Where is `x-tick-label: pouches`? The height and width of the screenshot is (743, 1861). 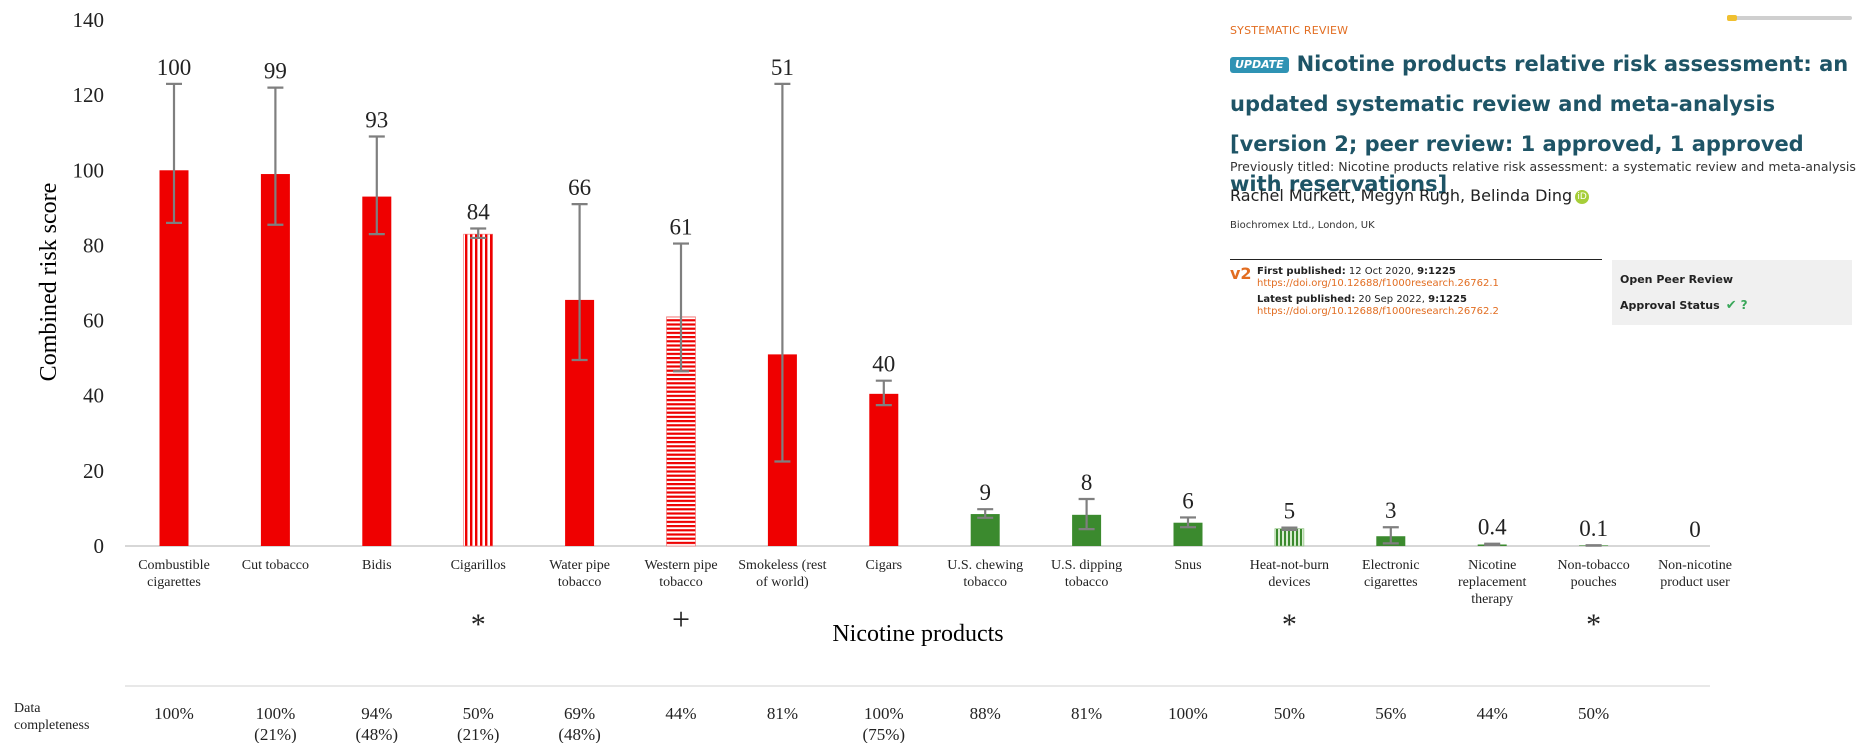
x-tick-label: pouches is located at coordinates (1594, 582).